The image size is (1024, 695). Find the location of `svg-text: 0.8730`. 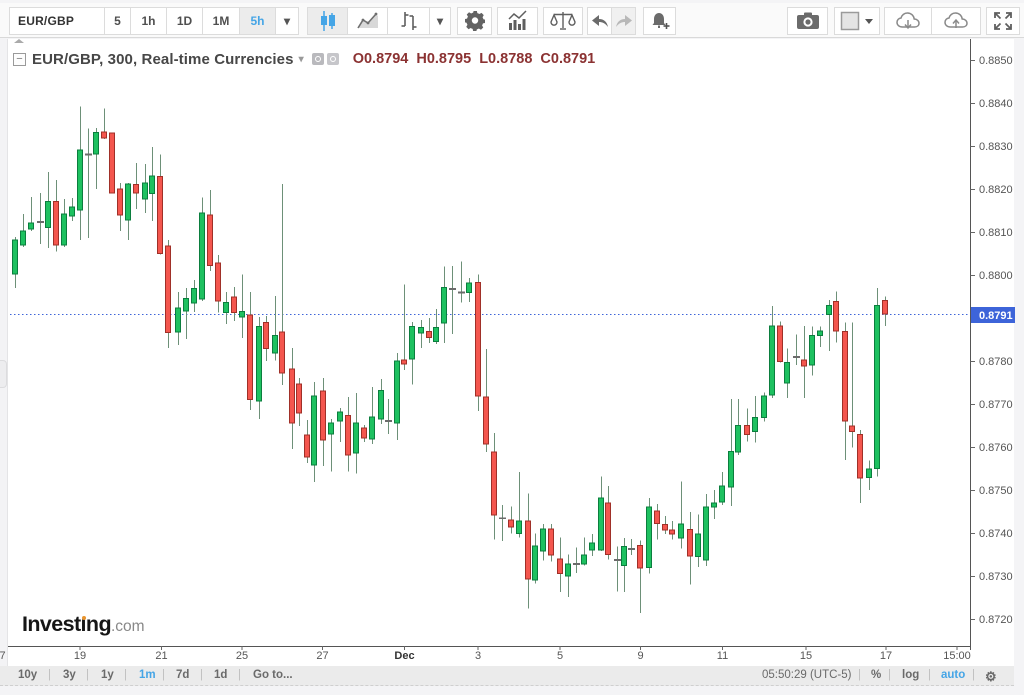

svg-text: 0.8730 is located at coordinates (996, 577).